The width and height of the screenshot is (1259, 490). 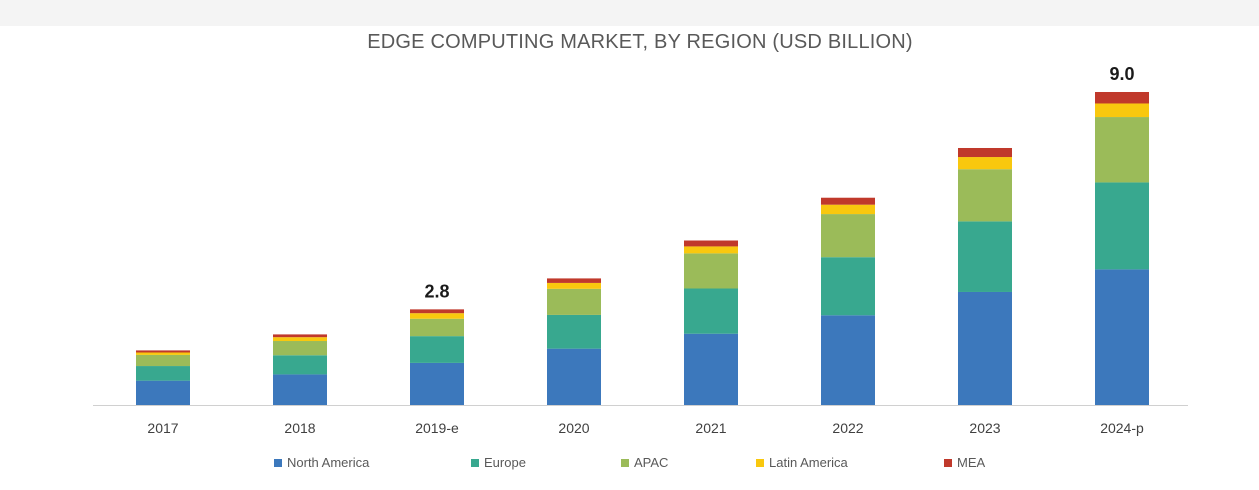 What do you see at coordinates (710, 428) in the screenshot?
I see `x-tick-label: 2021` at bounding box center [710, 428].